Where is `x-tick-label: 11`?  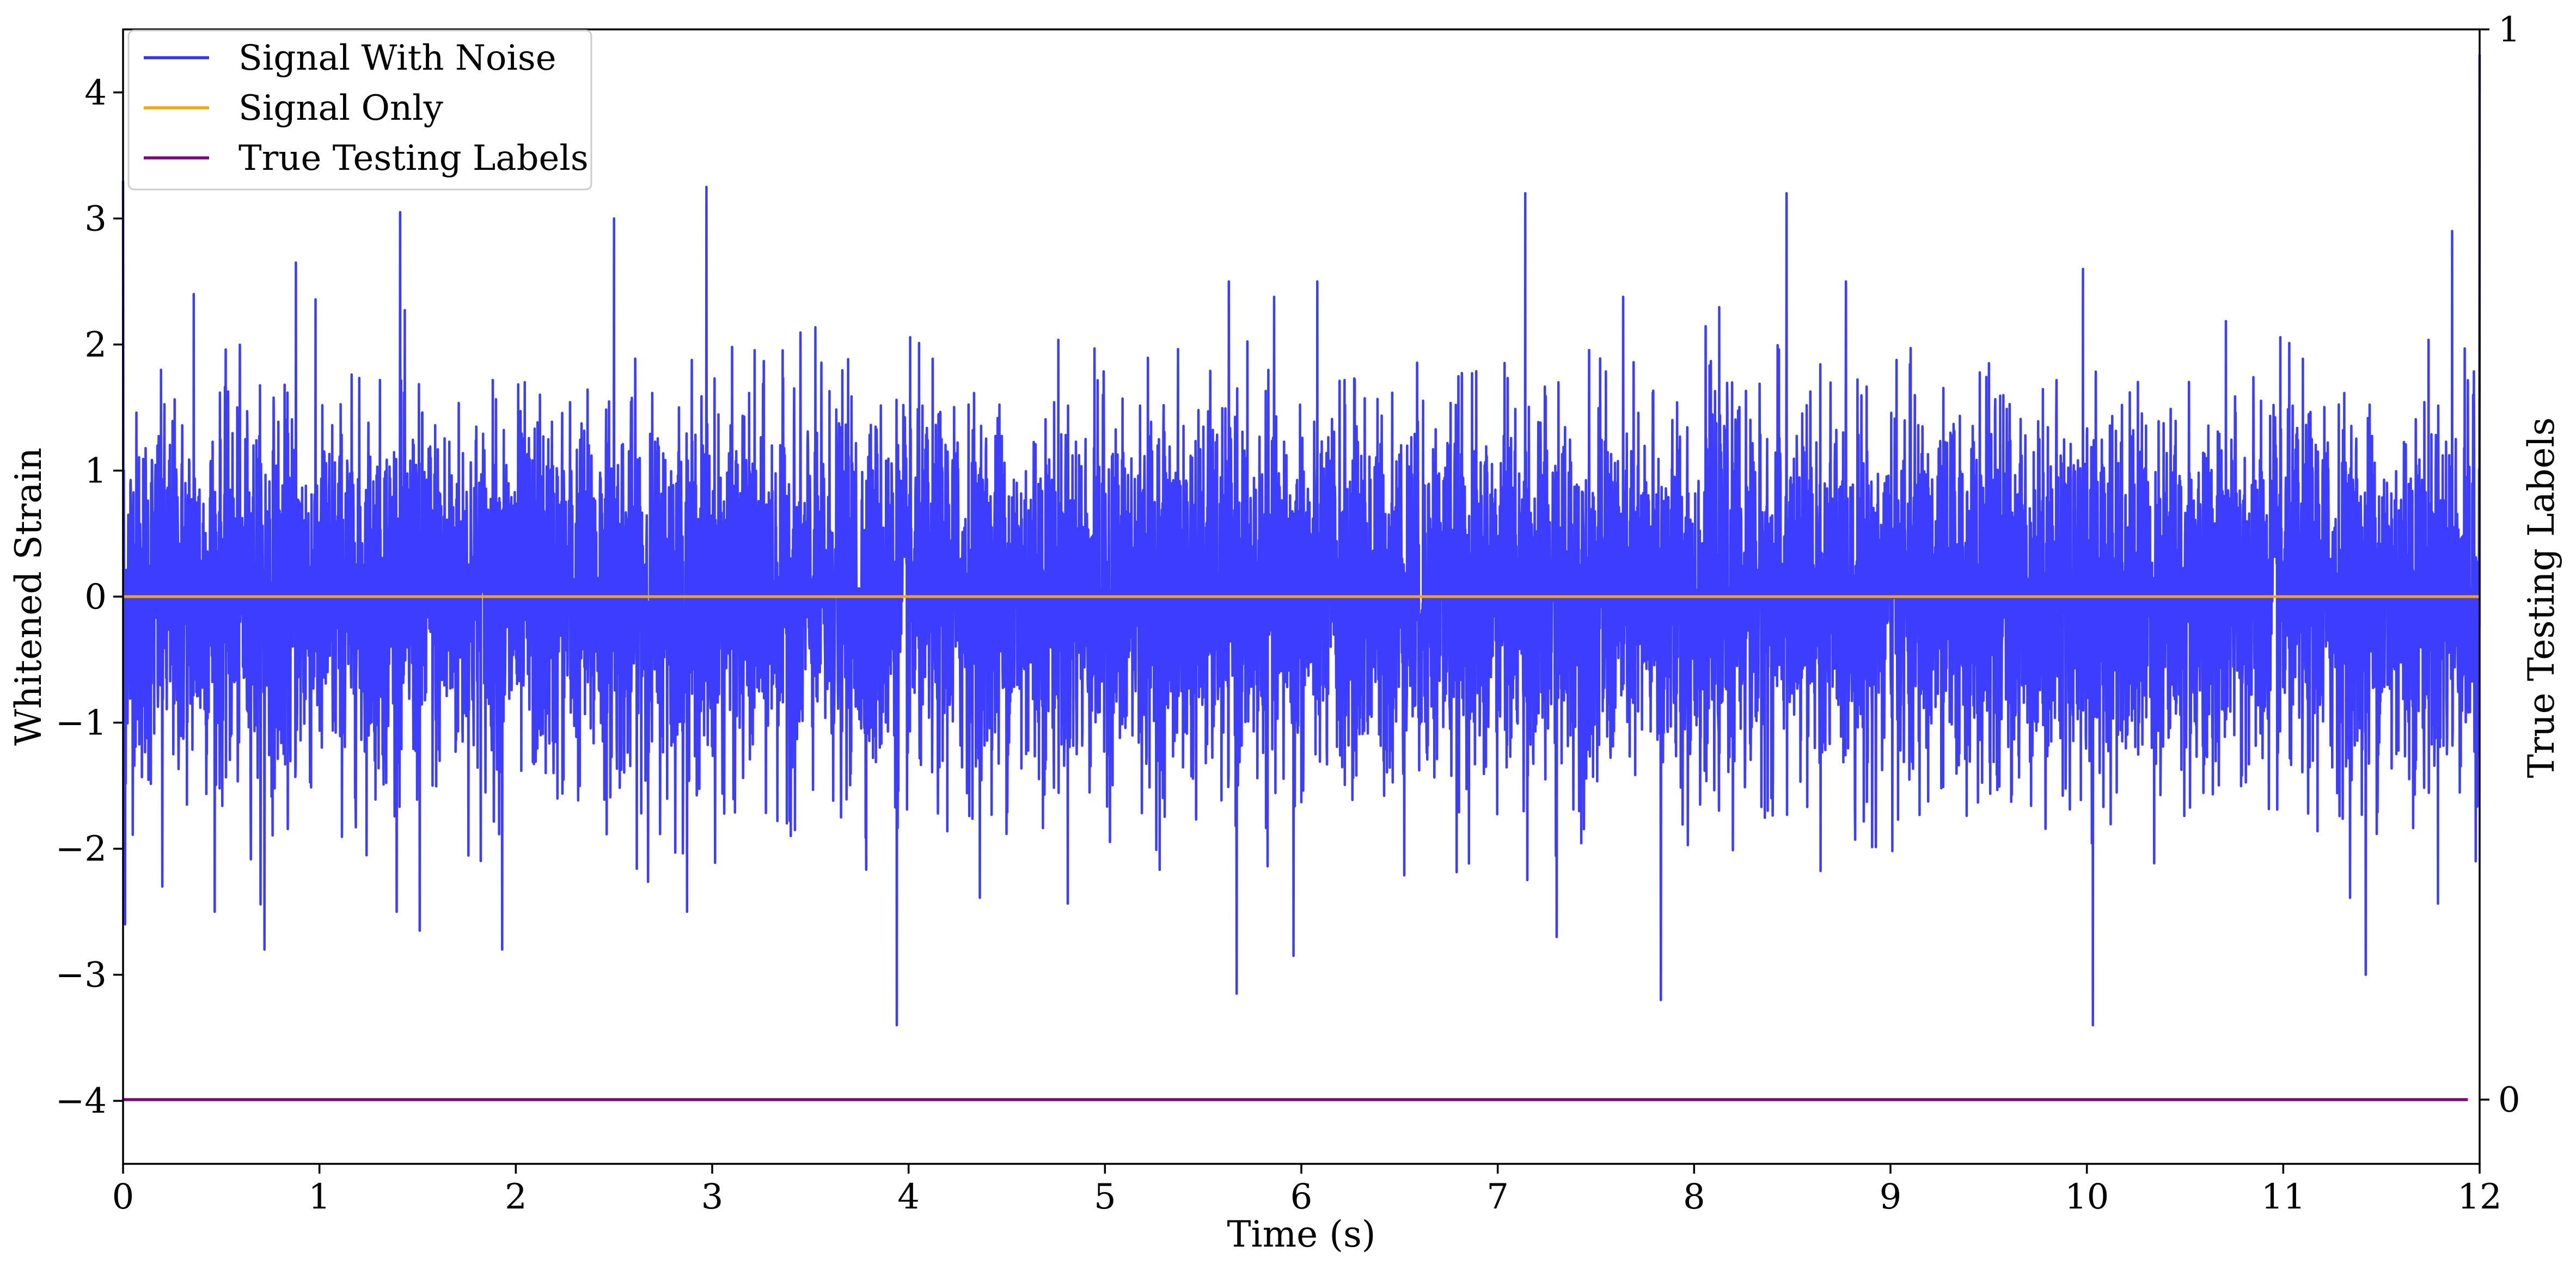 x-tick-label: 11 is located at coordinates (2283, 1197).